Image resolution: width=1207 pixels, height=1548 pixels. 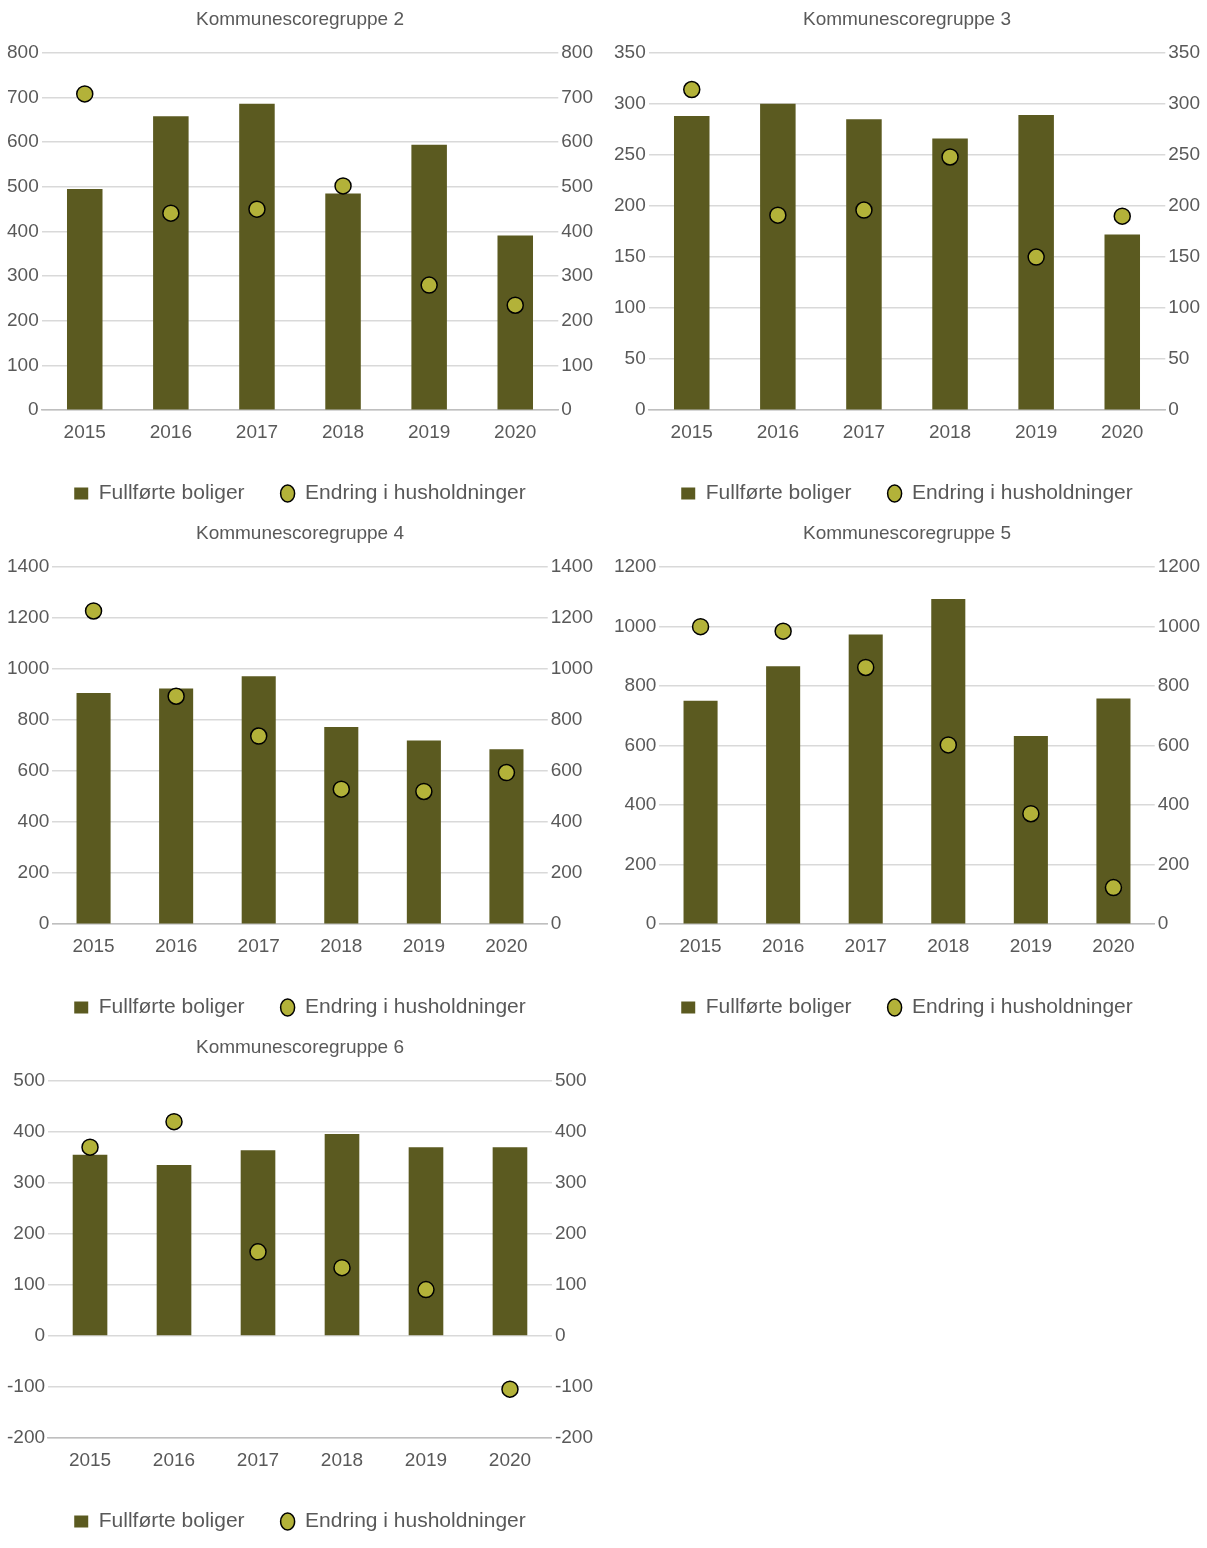 I want to click on y2-tick-label: 1400, so click(x=572, y=566).